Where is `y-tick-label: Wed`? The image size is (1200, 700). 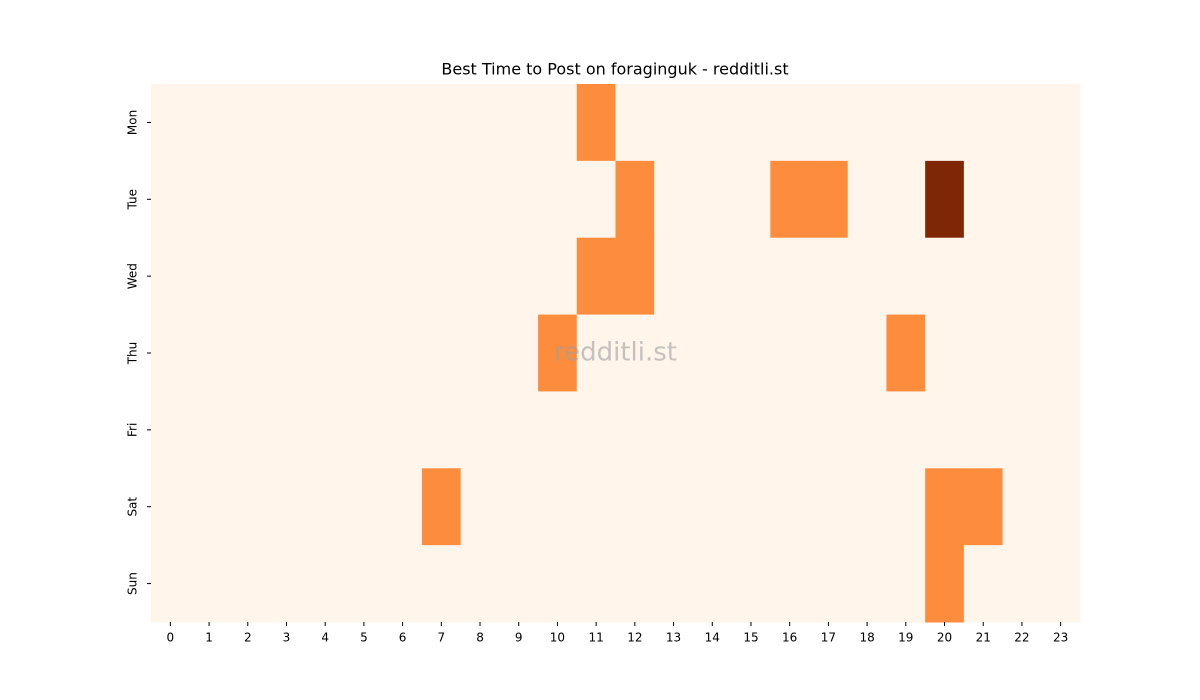 y-tick-label: Wed is located at coordinates (133, 276).